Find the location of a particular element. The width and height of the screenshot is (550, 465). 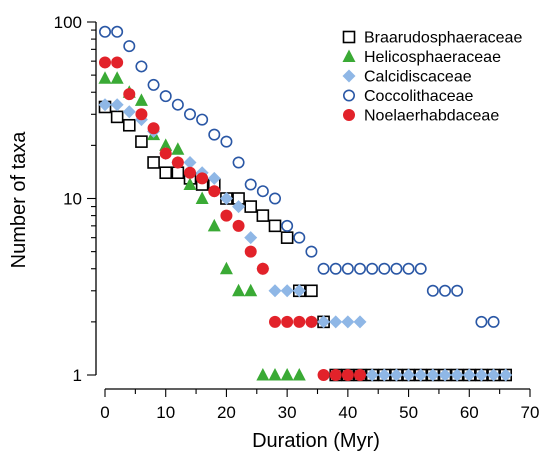

legend-item: Coccolithaceae is located at coordinates (408, 96).